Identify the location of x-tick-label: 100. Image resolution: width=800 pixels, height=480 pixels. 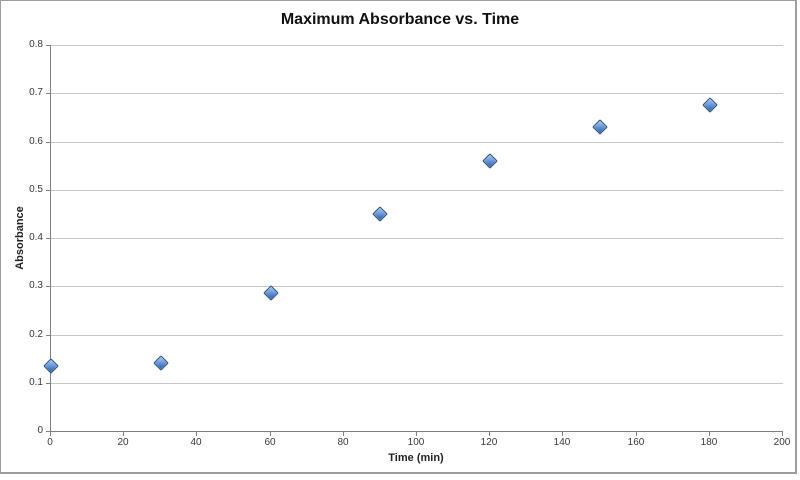
(416, 442).